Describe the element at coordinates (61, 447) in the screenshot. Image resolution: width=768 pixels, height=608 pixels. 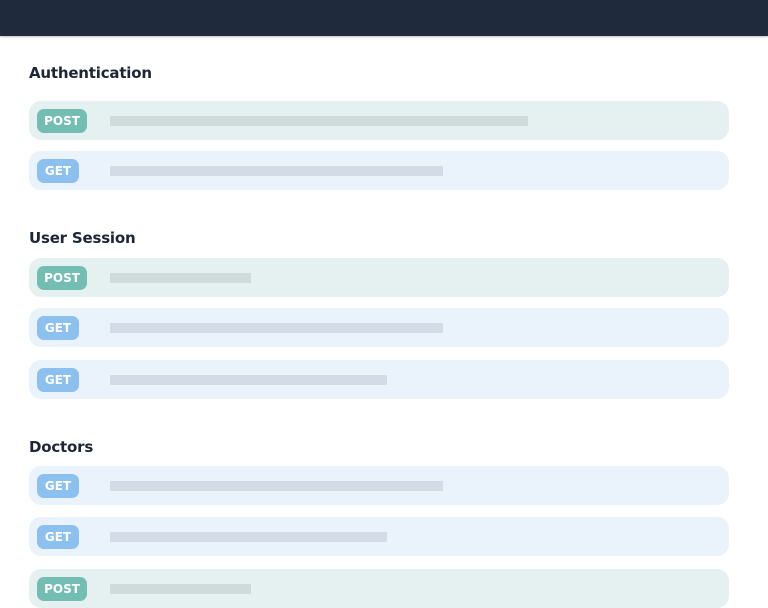
I see `section-heading: Doctors` at that location.